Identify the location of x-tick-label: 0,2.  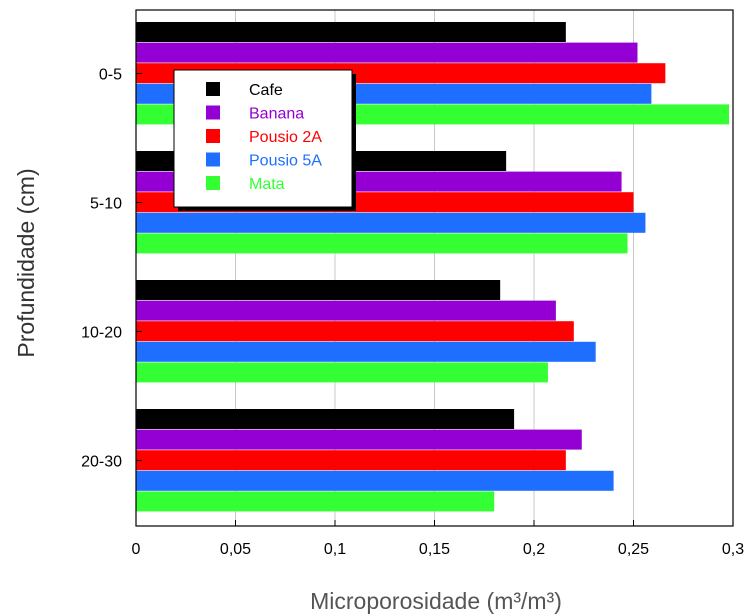
(534, 549).